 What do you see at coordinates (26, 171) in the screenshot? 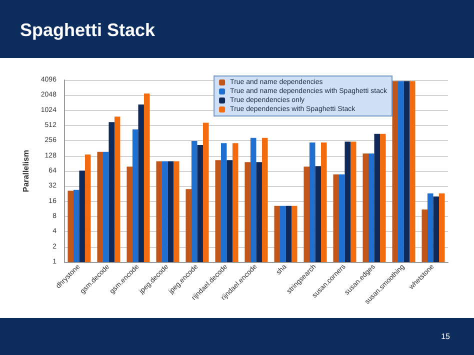
I see `y-axis-title: Parallelism` at bounding box center [26, 171].